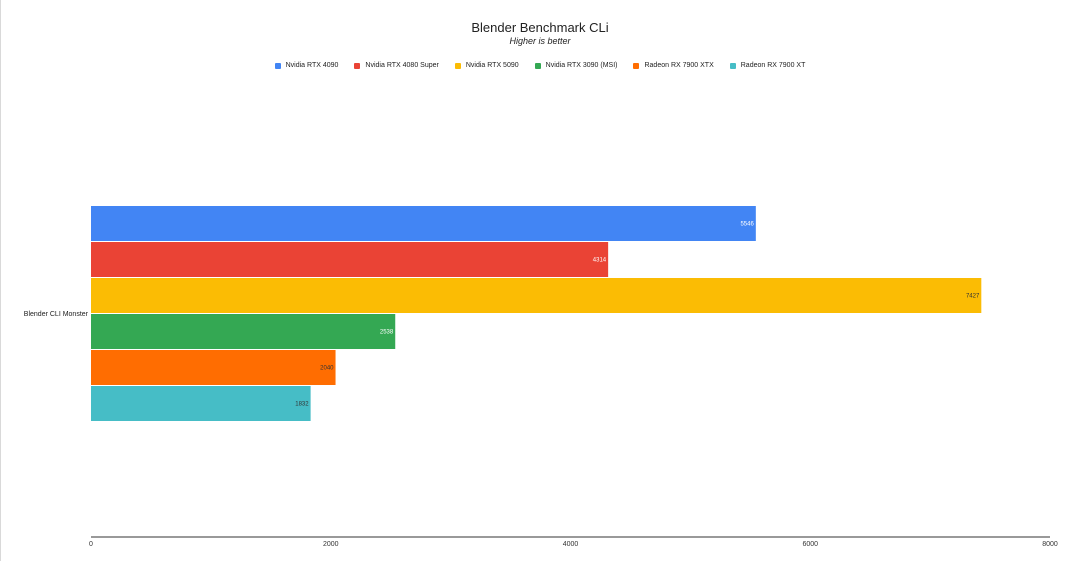  What do you see at coordinates (571, 544) in the screenshot?
I see `x-tick-label: 4000` at bounding box center [571, 544].